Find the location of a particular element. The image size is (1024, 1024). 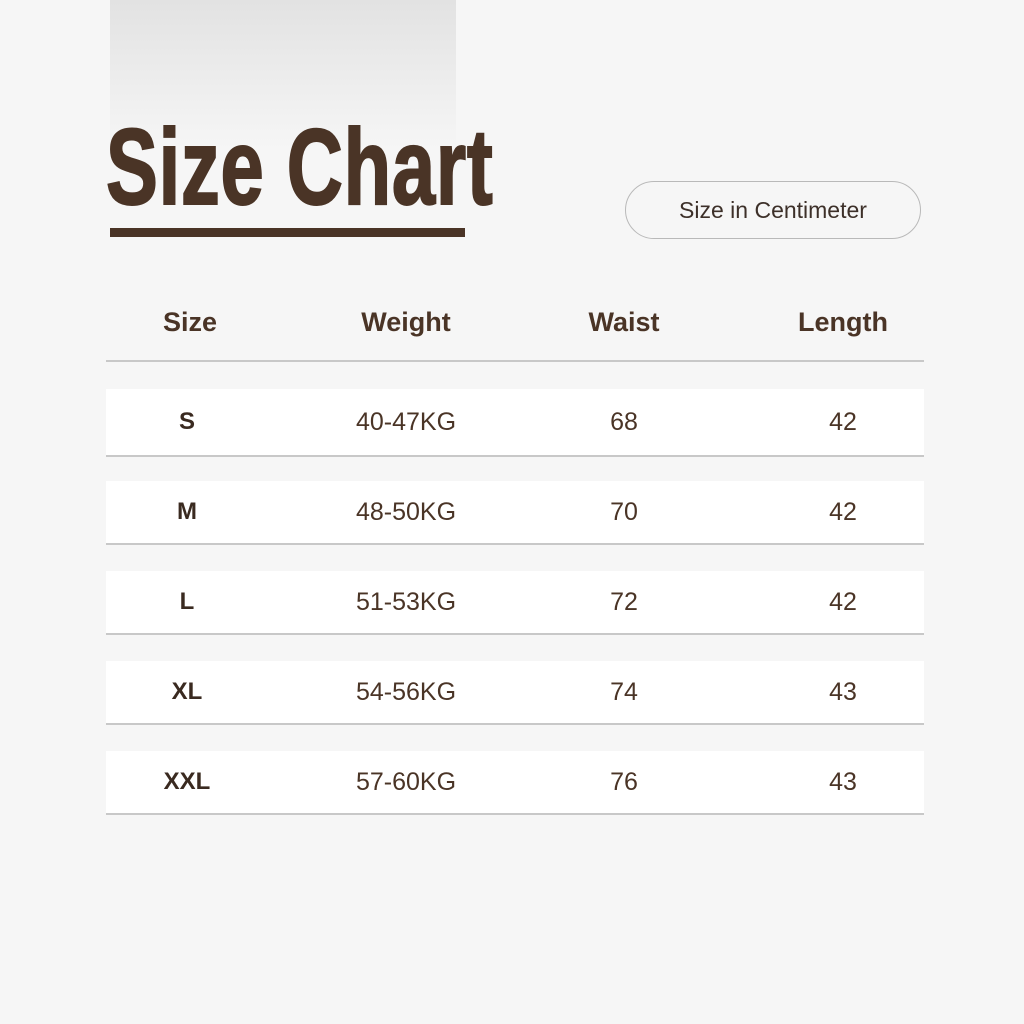

cell-weight: 54-56KG is located at coordinates (406, 691).